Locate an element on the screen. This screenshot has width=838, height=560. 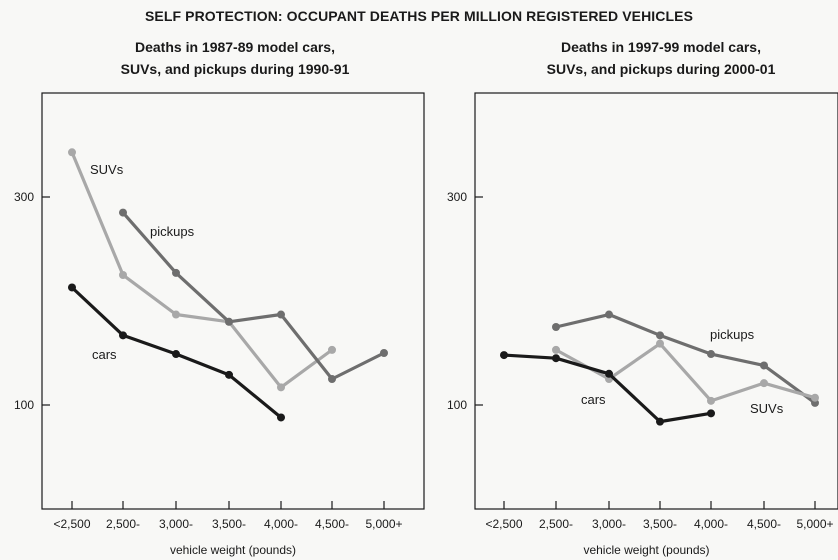
left-x-tick-label: <2,500 is located at coordinates (71, 524).